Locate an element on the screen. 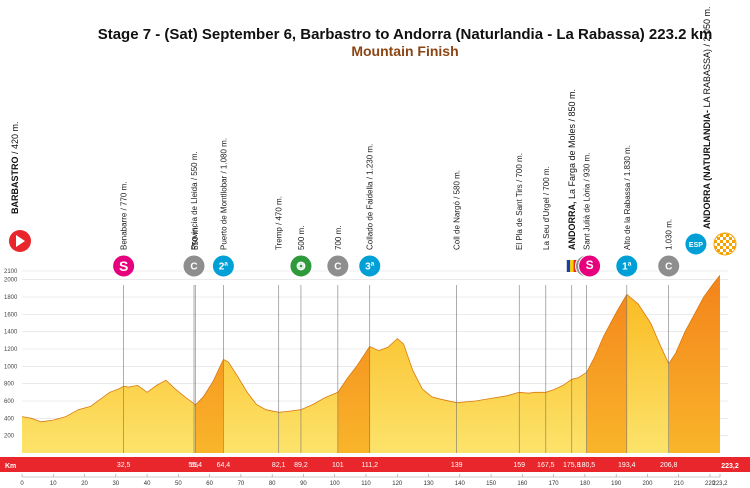 This screenshot has width=750, height=488. route-point-label: Sant Julià de Lòria / 930 m. is located at coordinates (586, 201).